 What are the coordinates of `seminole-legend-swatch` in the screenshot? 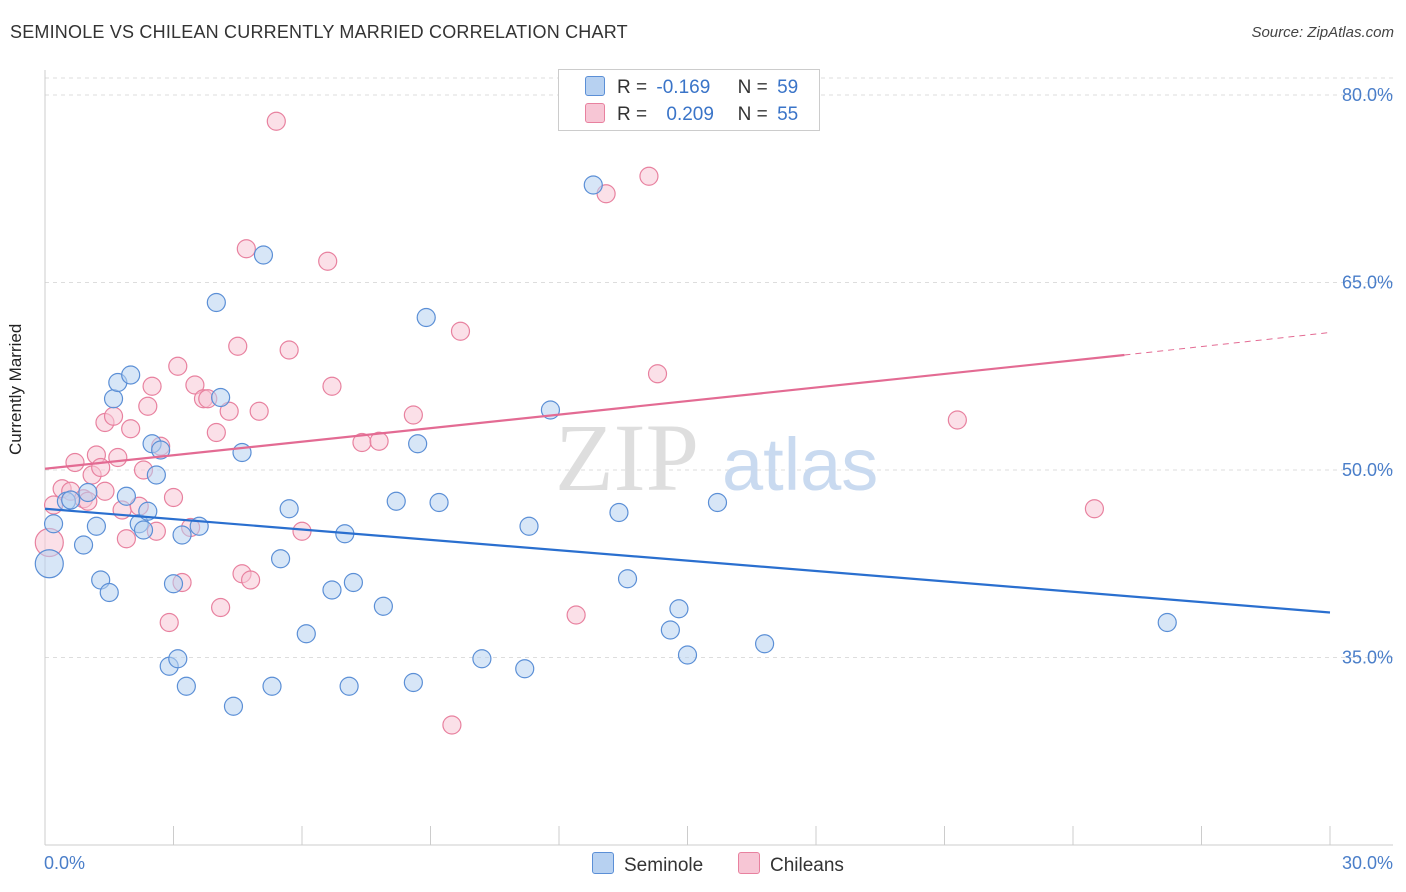 It's located at (603, 863).